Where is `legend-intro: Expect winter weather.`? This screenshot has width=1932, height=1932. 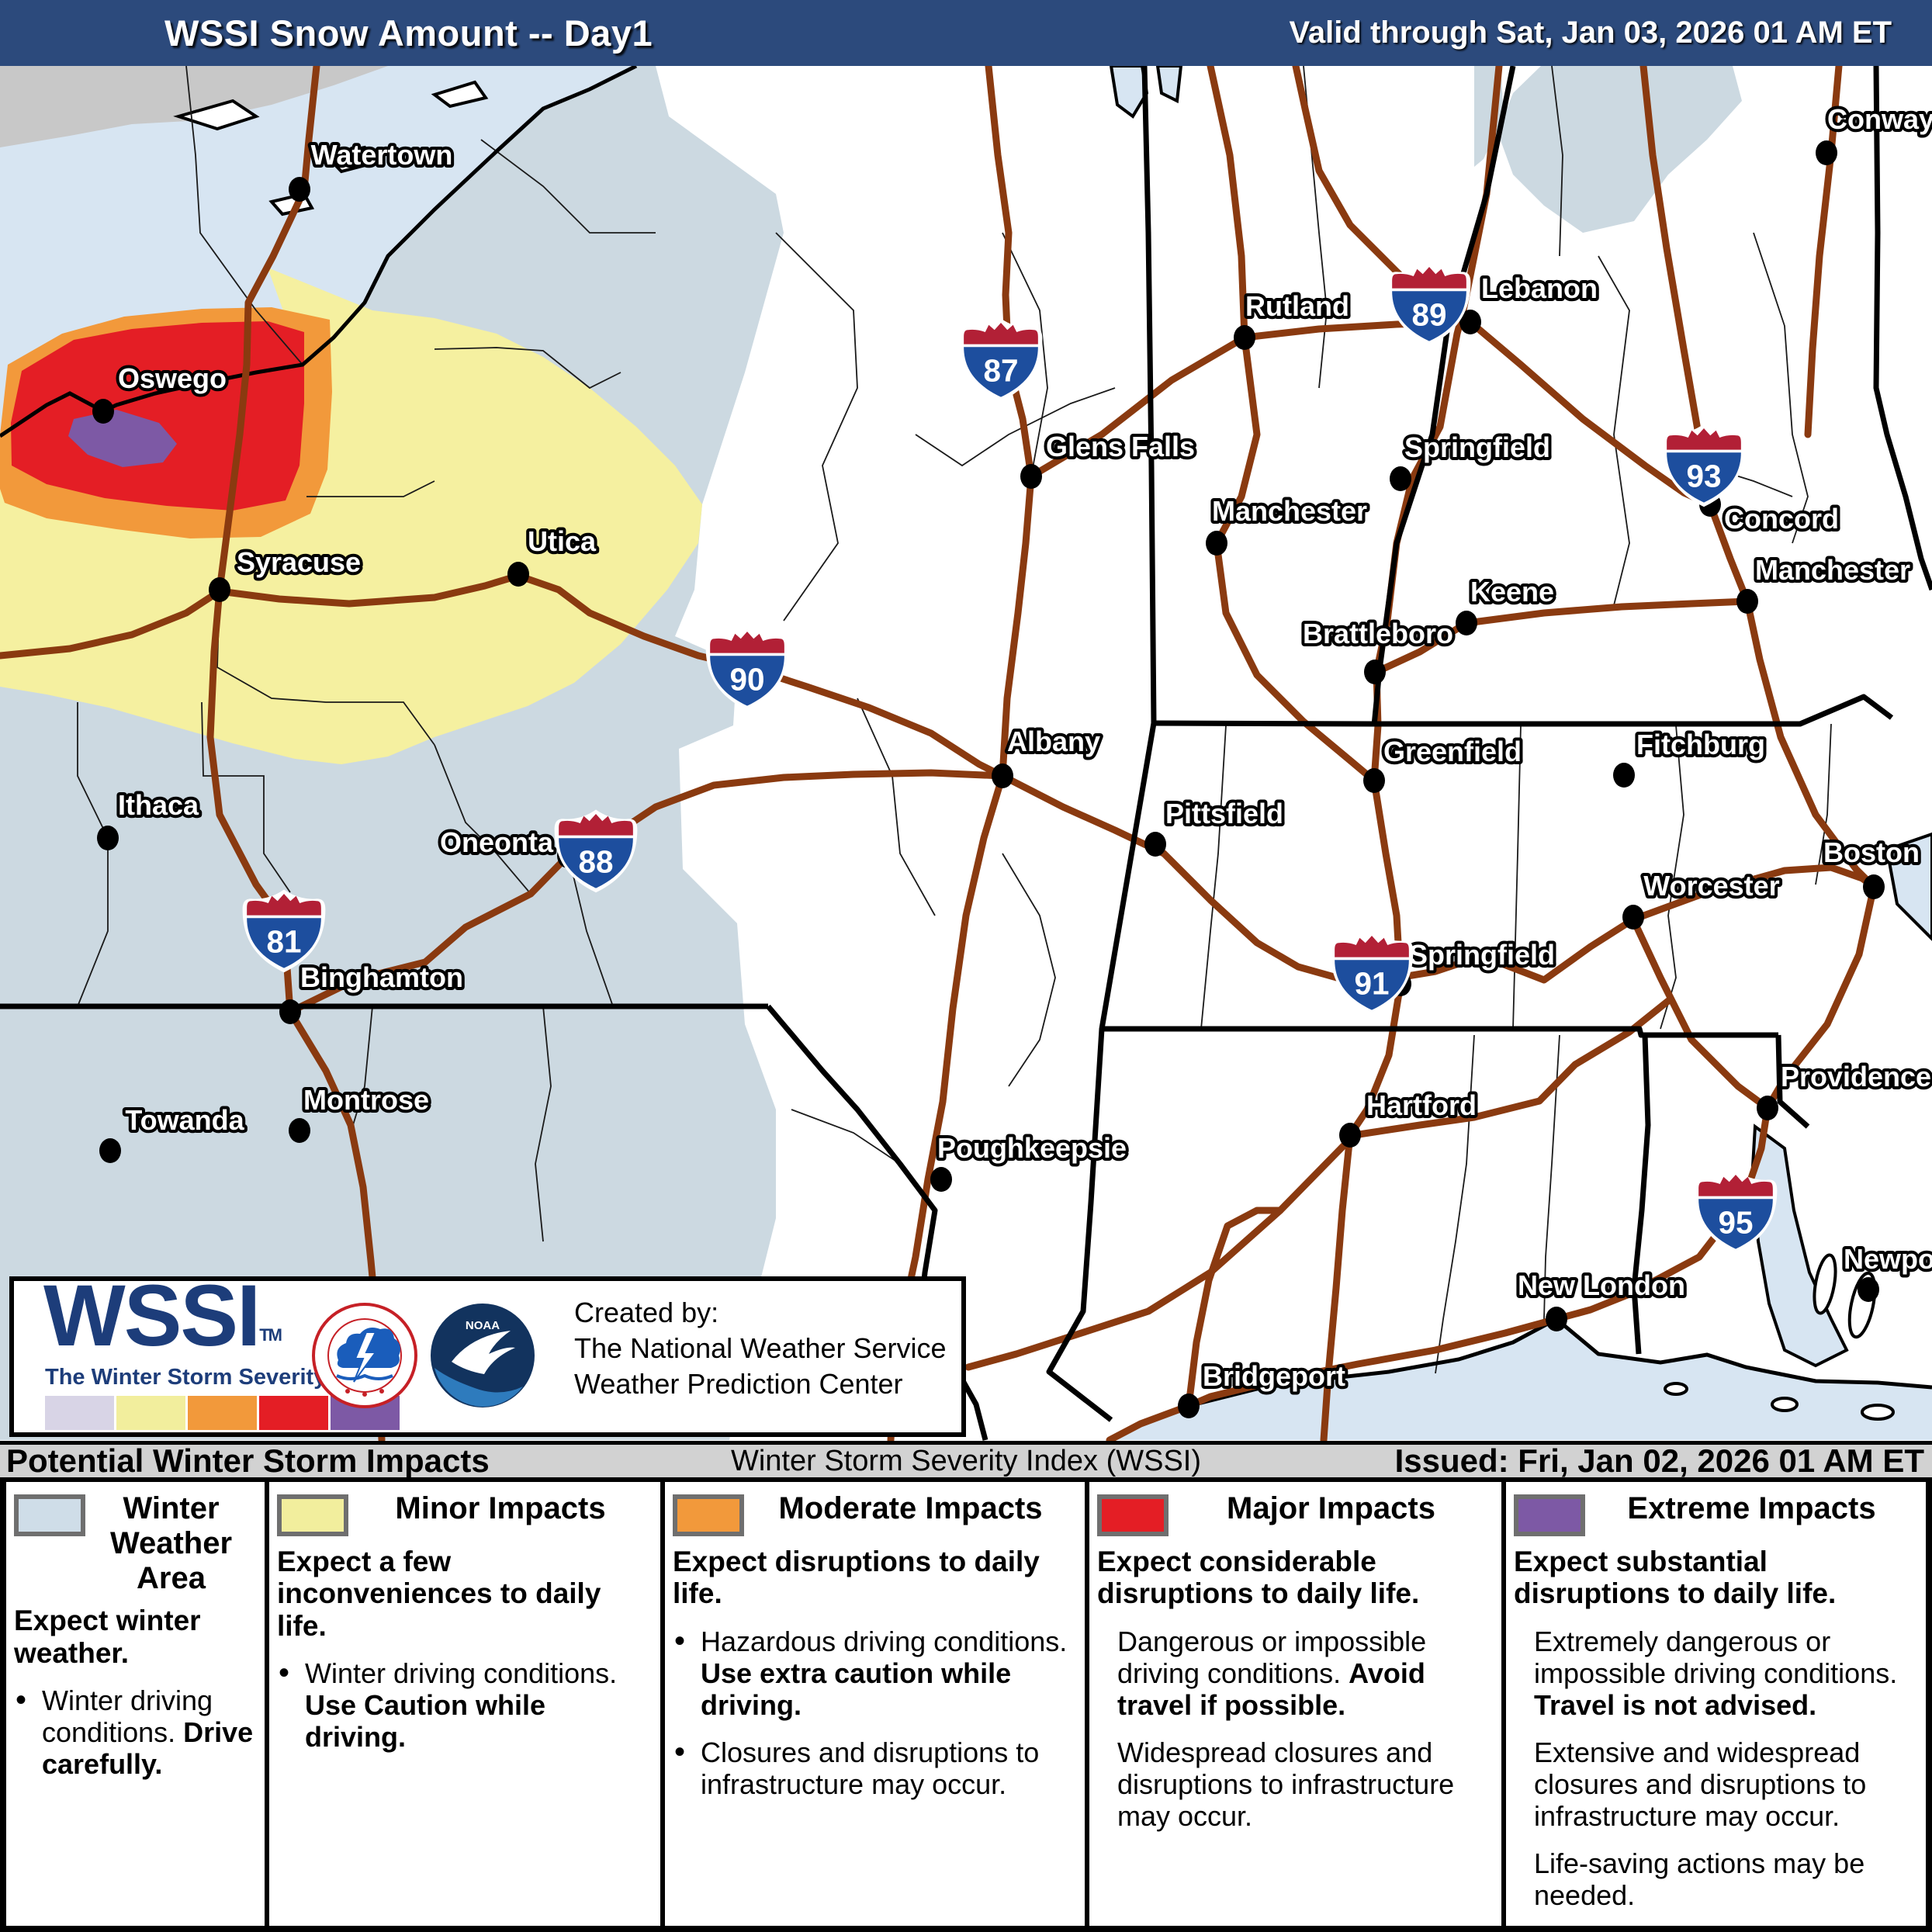 legend-intro: Expect winter weather. is located at coordinates (107, 1637).